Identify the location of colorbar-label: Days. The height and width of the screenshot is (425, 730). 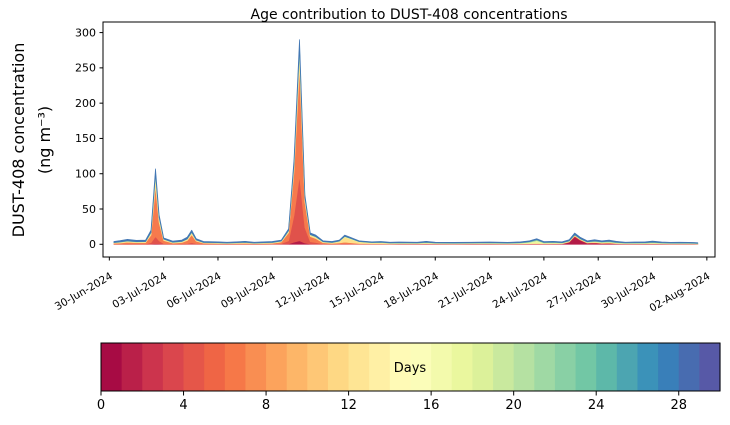
(410, 368).